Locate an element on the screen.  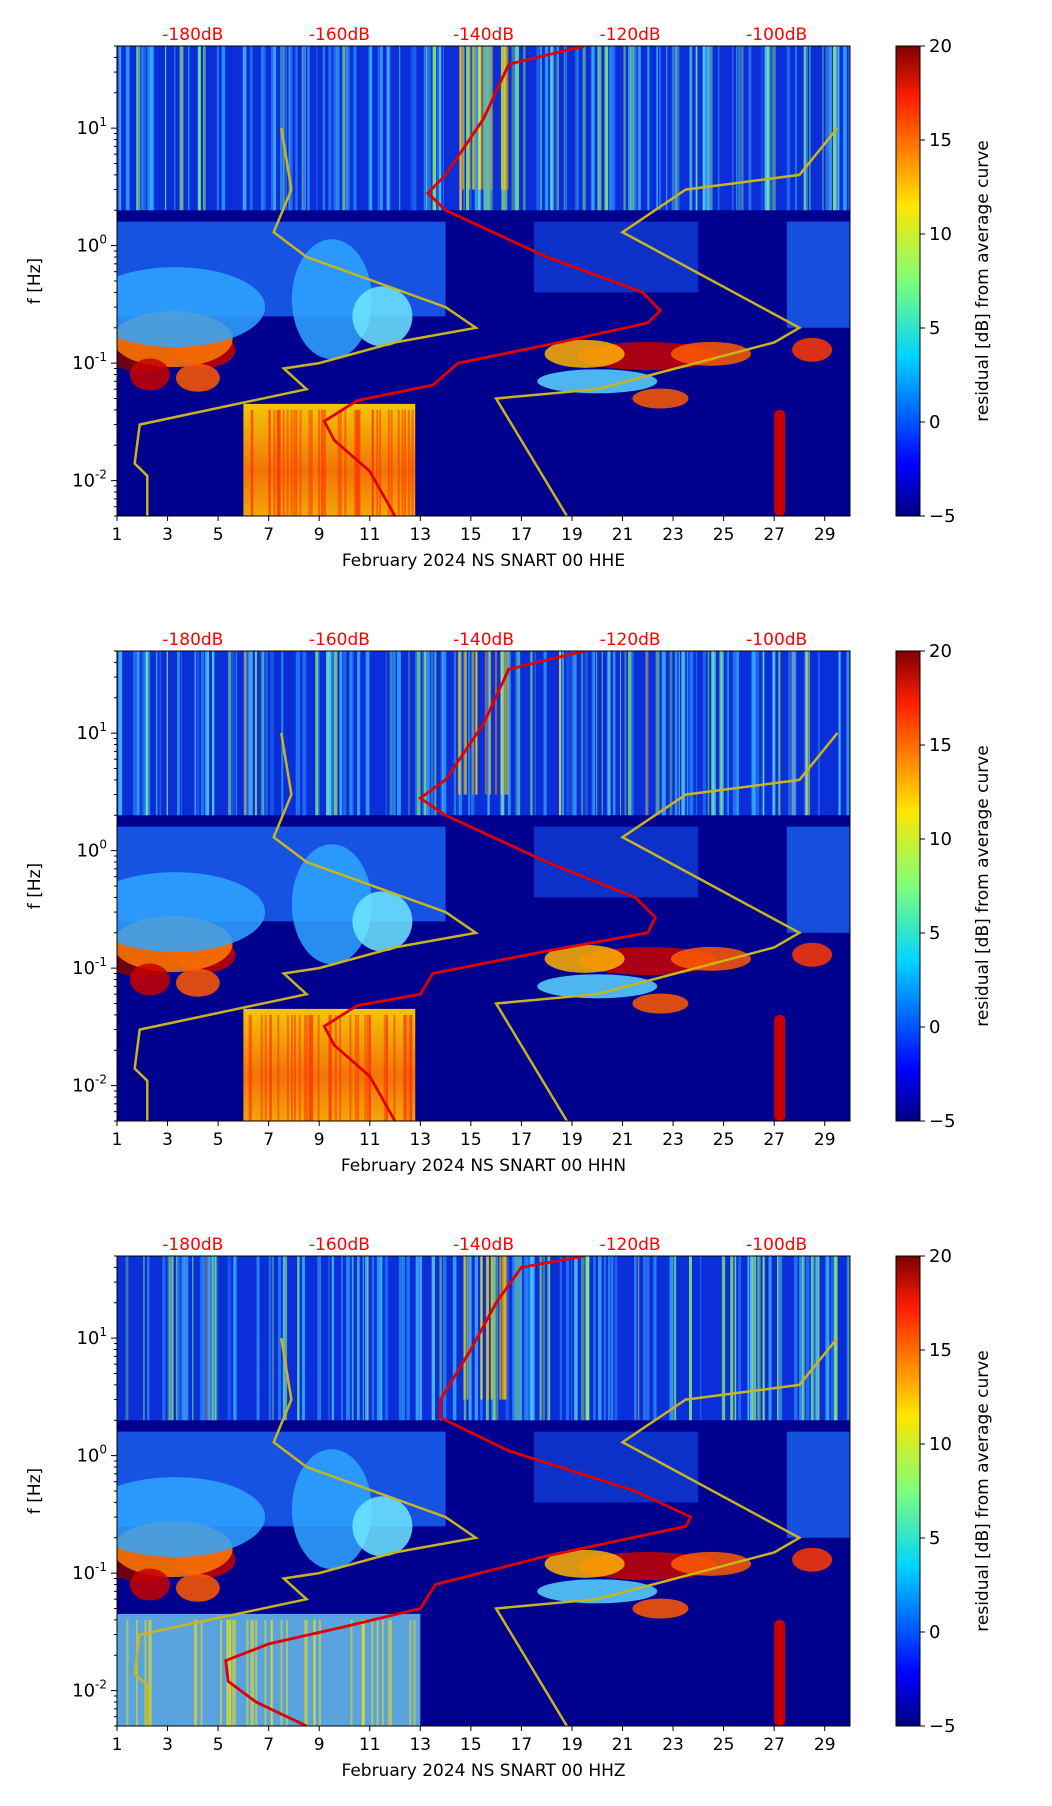
x-tick-label: 27 is located at coordinates (774, 535).